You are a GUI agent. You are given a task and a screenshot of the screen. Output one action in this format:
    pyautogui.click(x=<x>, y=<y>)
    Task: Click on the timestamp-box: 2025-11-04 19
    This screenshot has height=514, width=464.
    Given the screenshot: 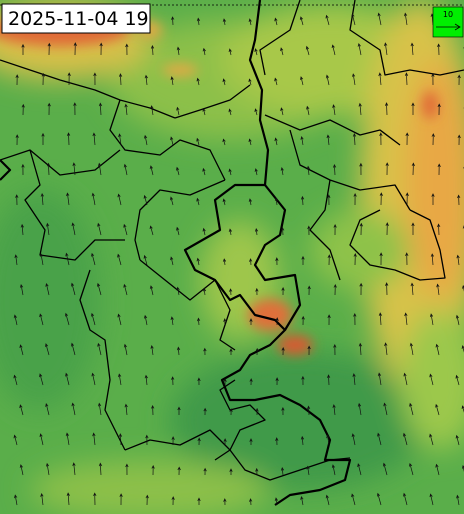 What is the action you would take?
    pyautogui.click(x=76, y=18)
    